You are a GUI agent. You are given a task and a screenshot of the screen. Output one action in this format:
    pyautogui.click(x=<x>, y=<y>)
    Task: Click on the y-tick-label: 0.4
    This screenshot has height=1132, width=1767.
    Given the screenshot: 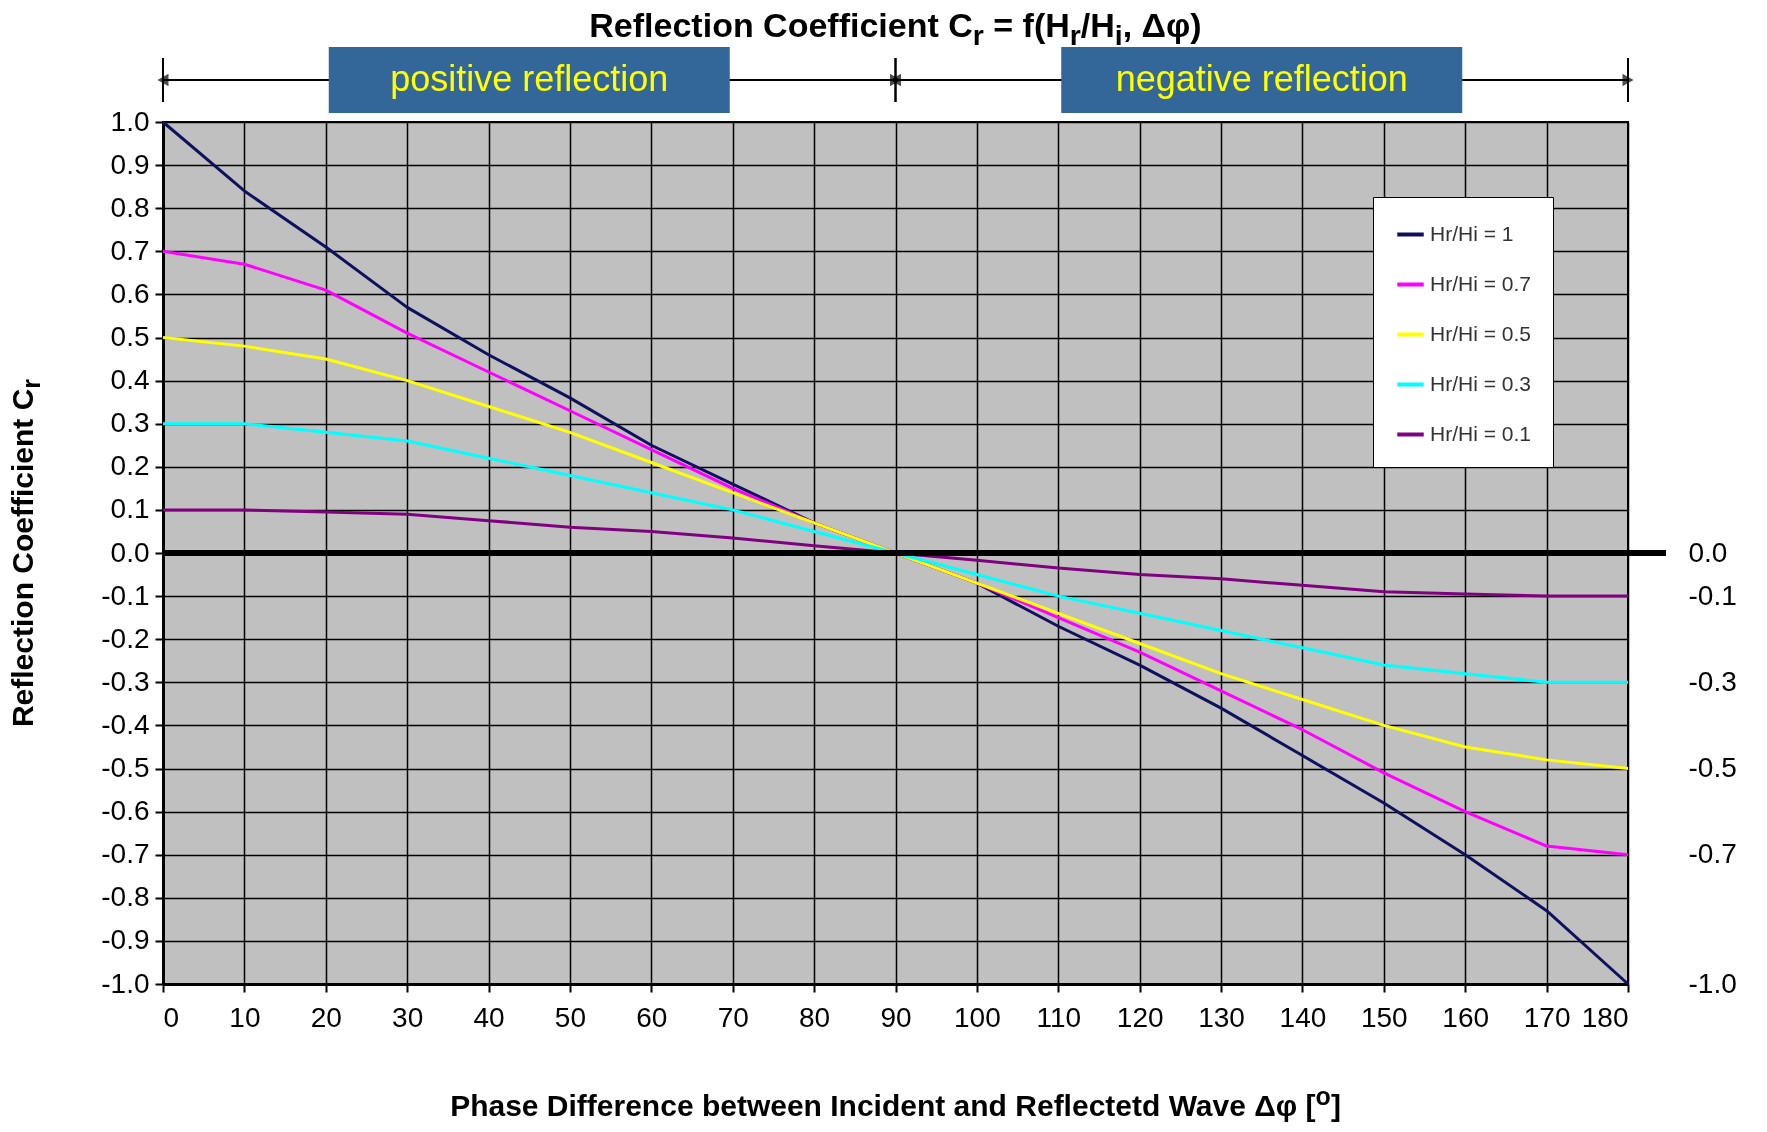 What is the action you would take?
    pyautogui.click(x=130, y=380)
    